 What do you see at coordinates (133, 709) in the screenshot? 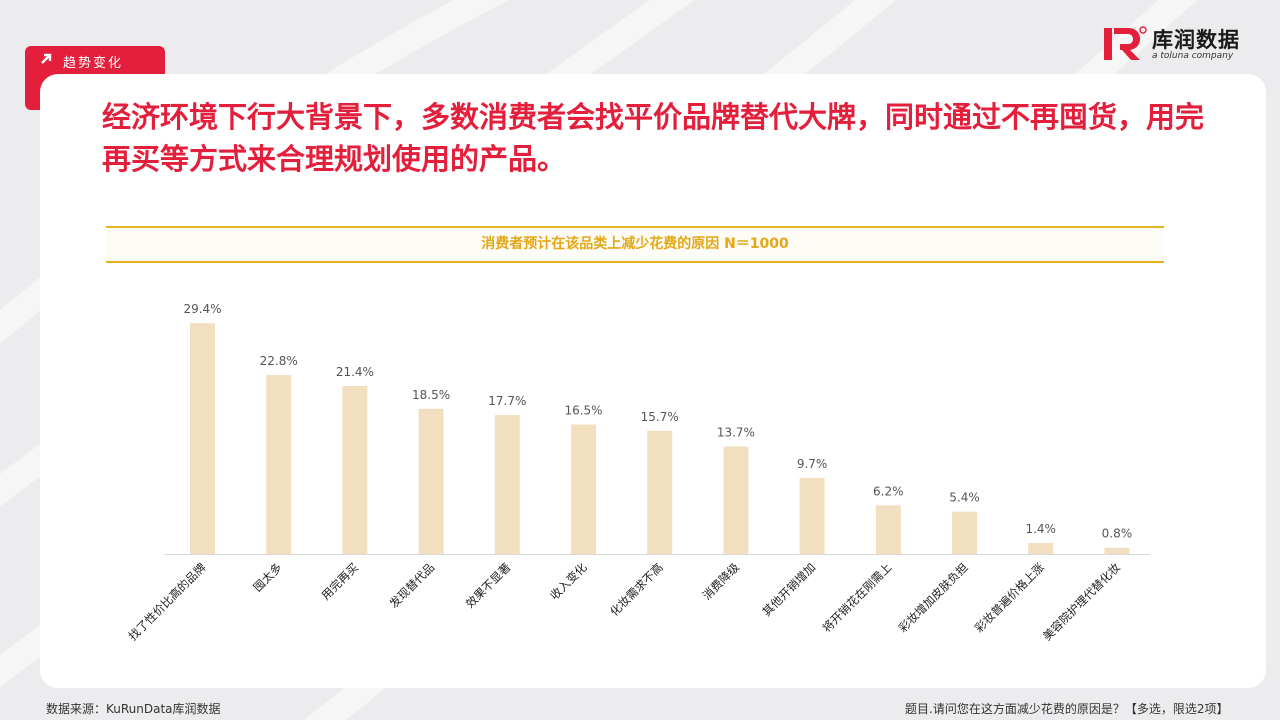
I see `data-source: 数据来源：KuRunData库润数据` at bounding box center [133, 709].